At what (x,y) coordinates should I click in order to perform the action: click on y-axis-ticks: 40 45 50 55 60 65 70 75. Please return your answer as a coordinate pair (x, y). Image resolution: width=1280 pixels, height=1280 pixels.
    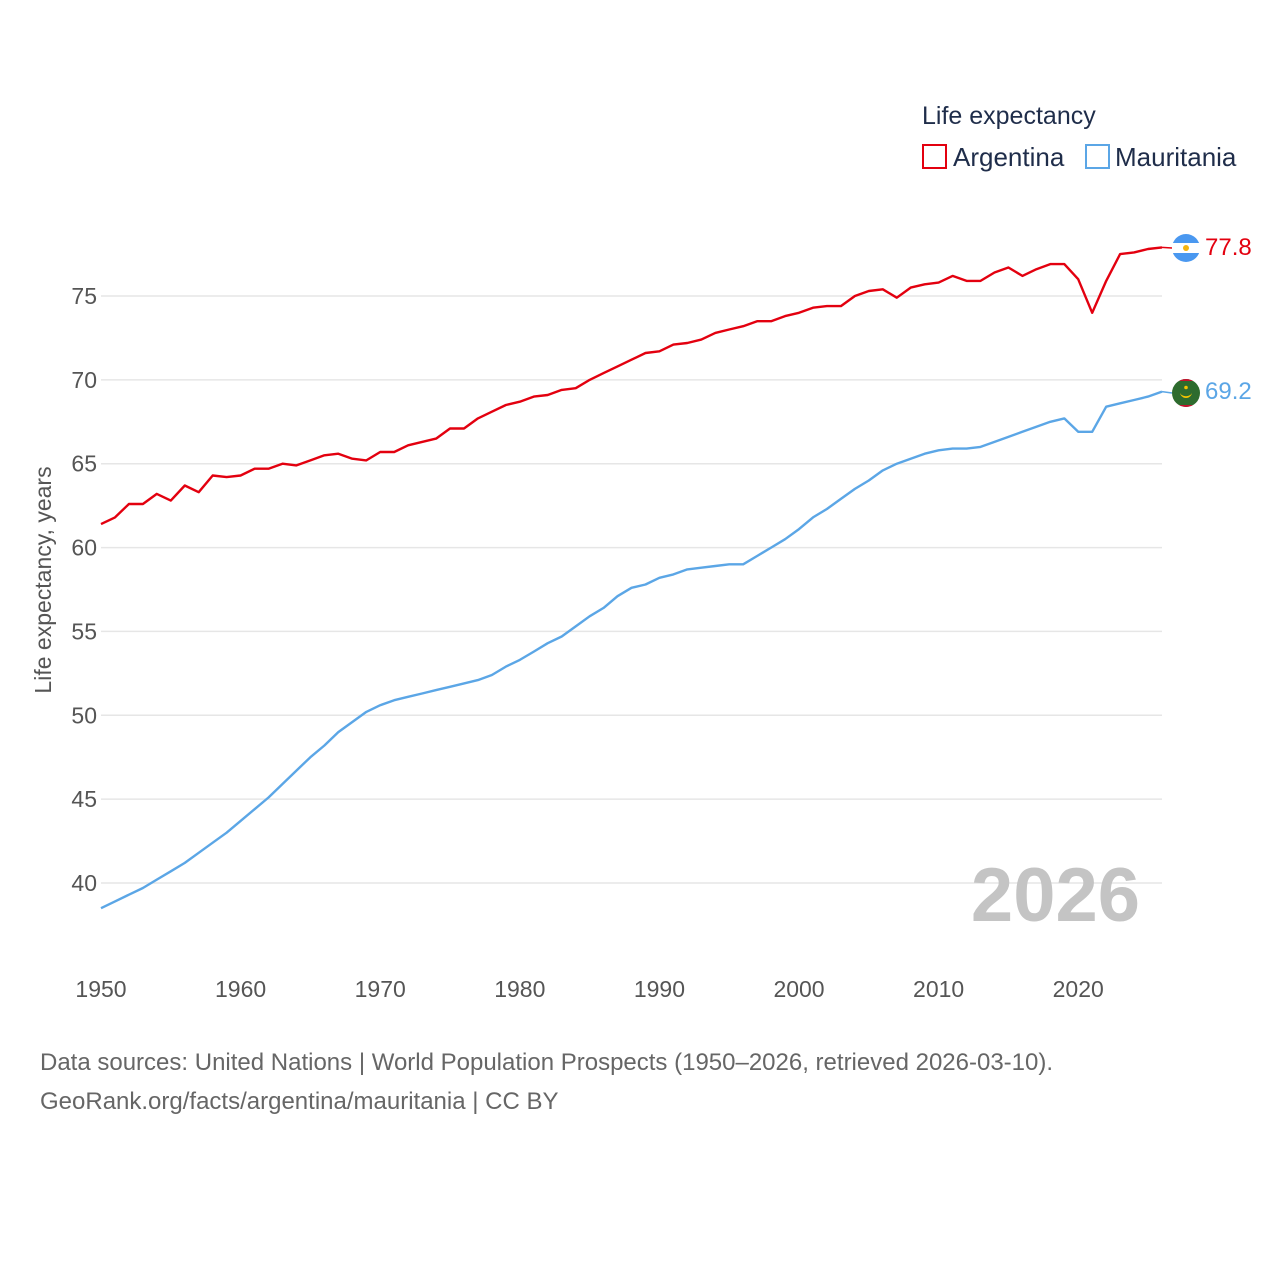
    Looking at the image, I should click on (84, 589).